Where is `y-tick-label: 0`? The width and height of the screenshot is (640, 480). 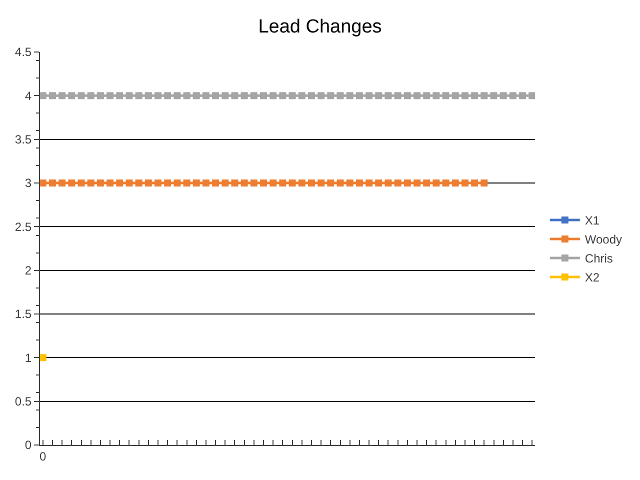
y-tick-label: 0 is located at coordinates (28, 445).